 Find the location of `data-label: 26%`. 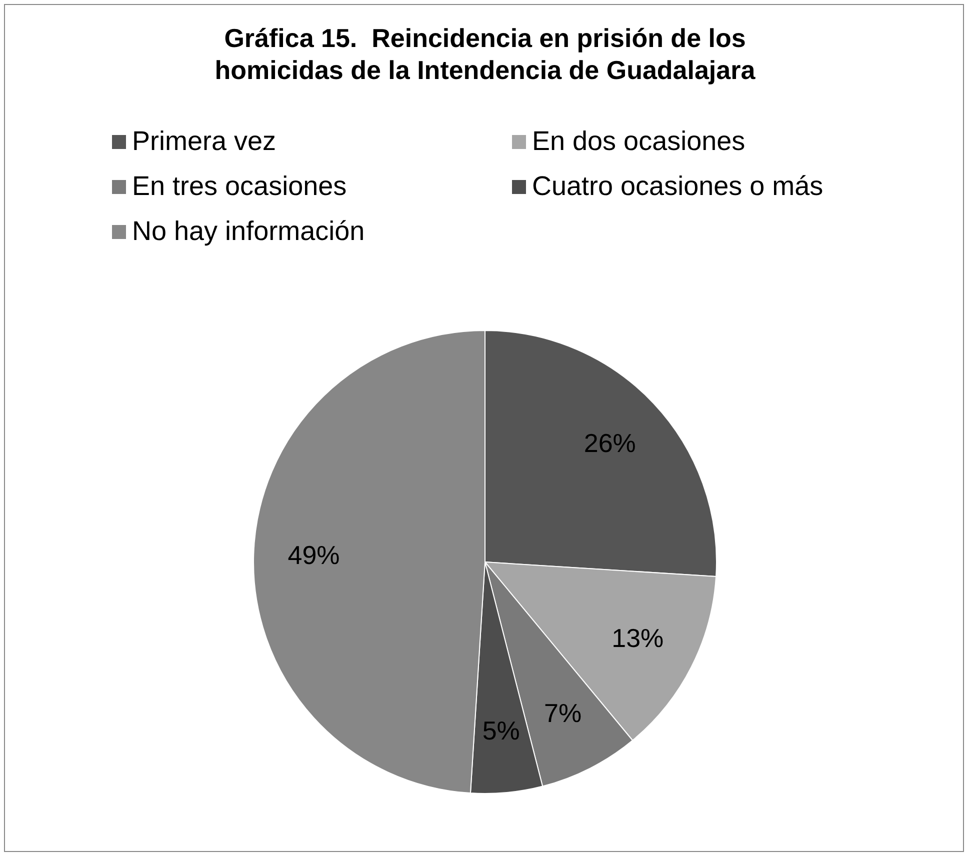

data-label: 26% is located at coordinates (610, 443).